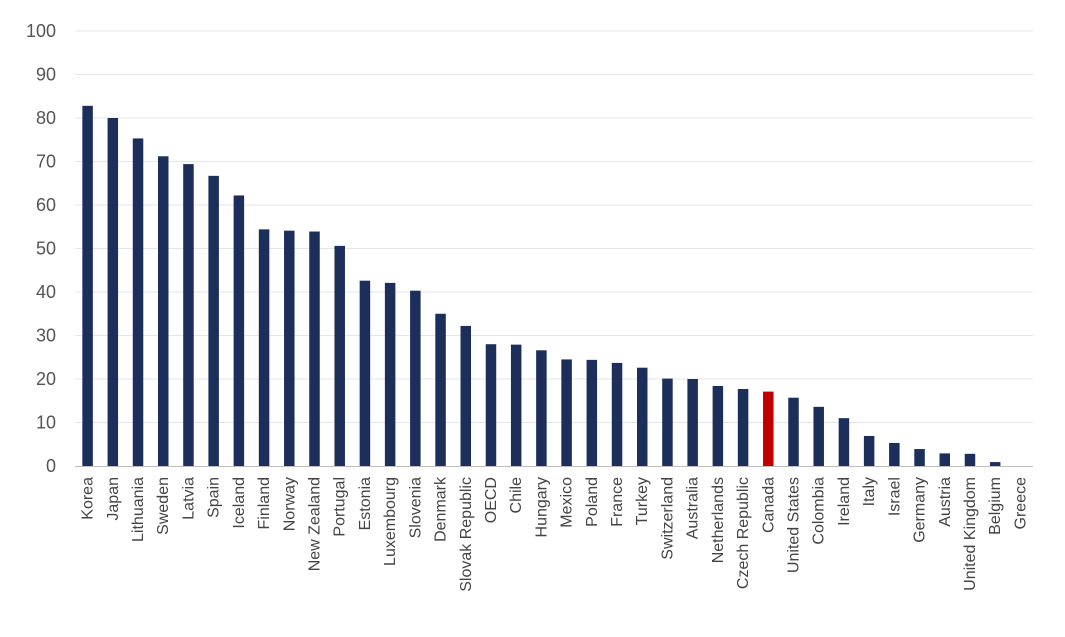 The width and height of the screenshot is (1065, 637). Describe the element at coordinates (289, 348) in the screenshot. I see `bar-norway` at that location.